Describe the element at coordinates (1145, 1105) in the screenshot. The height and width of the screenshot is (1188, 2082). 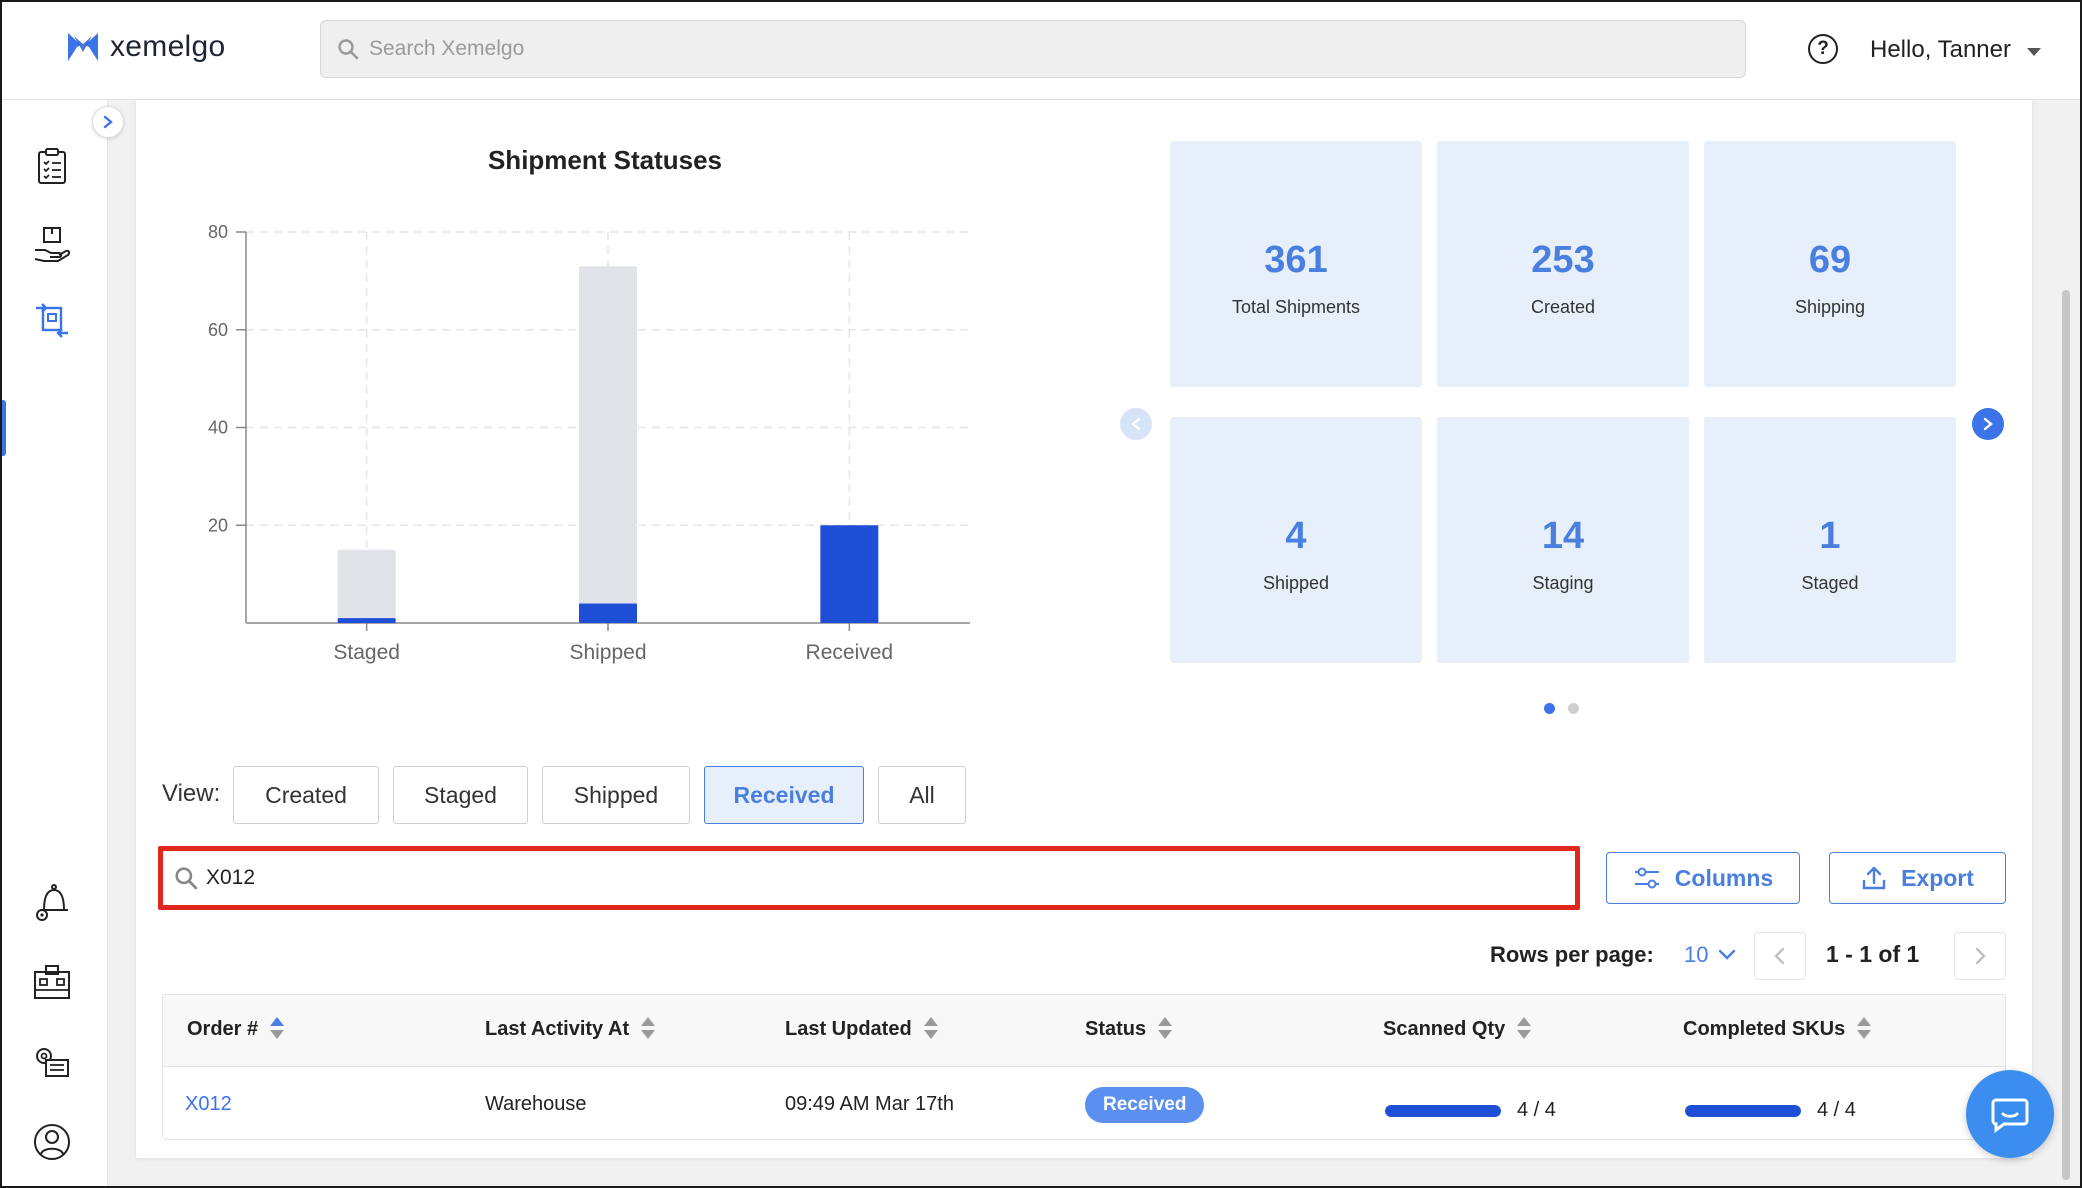
I see `status-badge: Received` at that location.